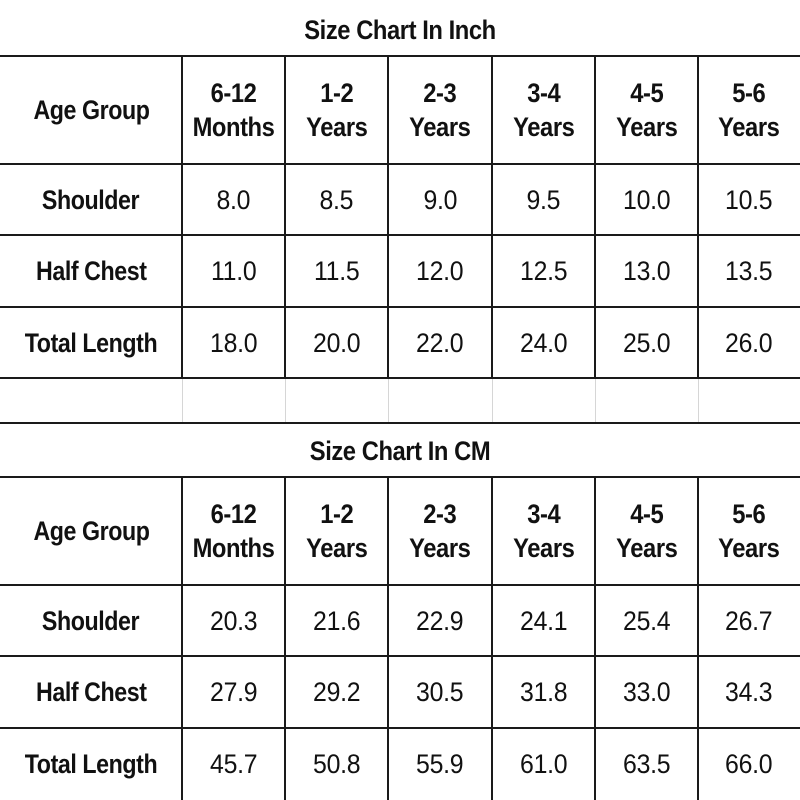  I want to click on inch-age-group-label: Age Group, so click(91, 110).